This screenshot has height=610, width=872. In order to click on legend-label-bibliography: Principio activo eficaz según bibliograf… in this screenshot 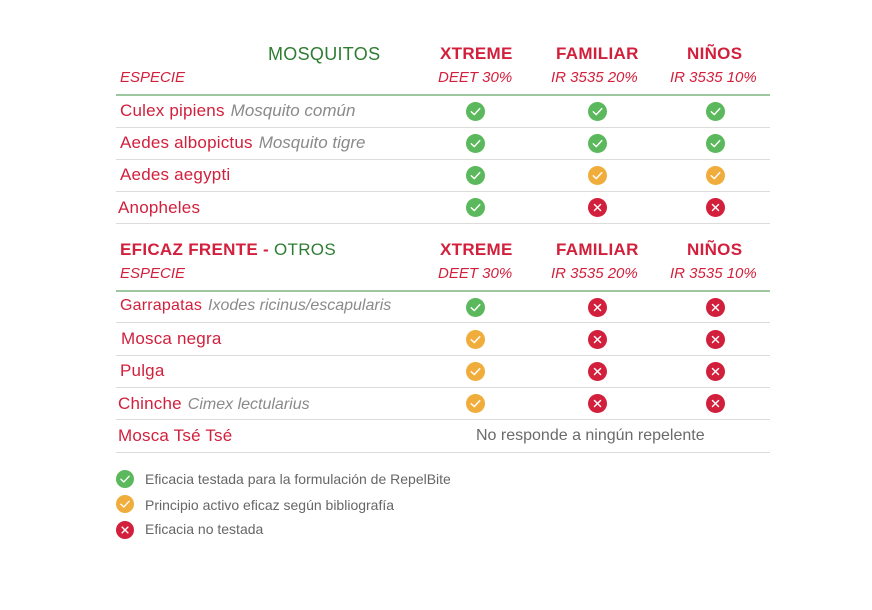, I will do `click(270, 505)`.